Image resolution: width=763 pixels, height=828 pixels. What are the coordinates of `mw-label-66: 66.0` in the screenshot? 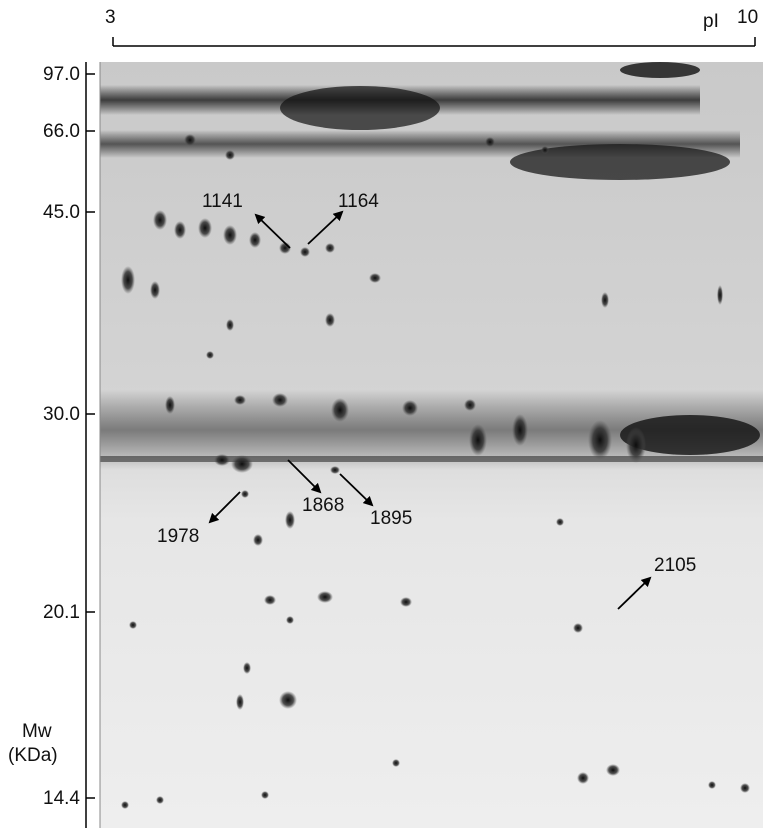 It's located at (61, 131).